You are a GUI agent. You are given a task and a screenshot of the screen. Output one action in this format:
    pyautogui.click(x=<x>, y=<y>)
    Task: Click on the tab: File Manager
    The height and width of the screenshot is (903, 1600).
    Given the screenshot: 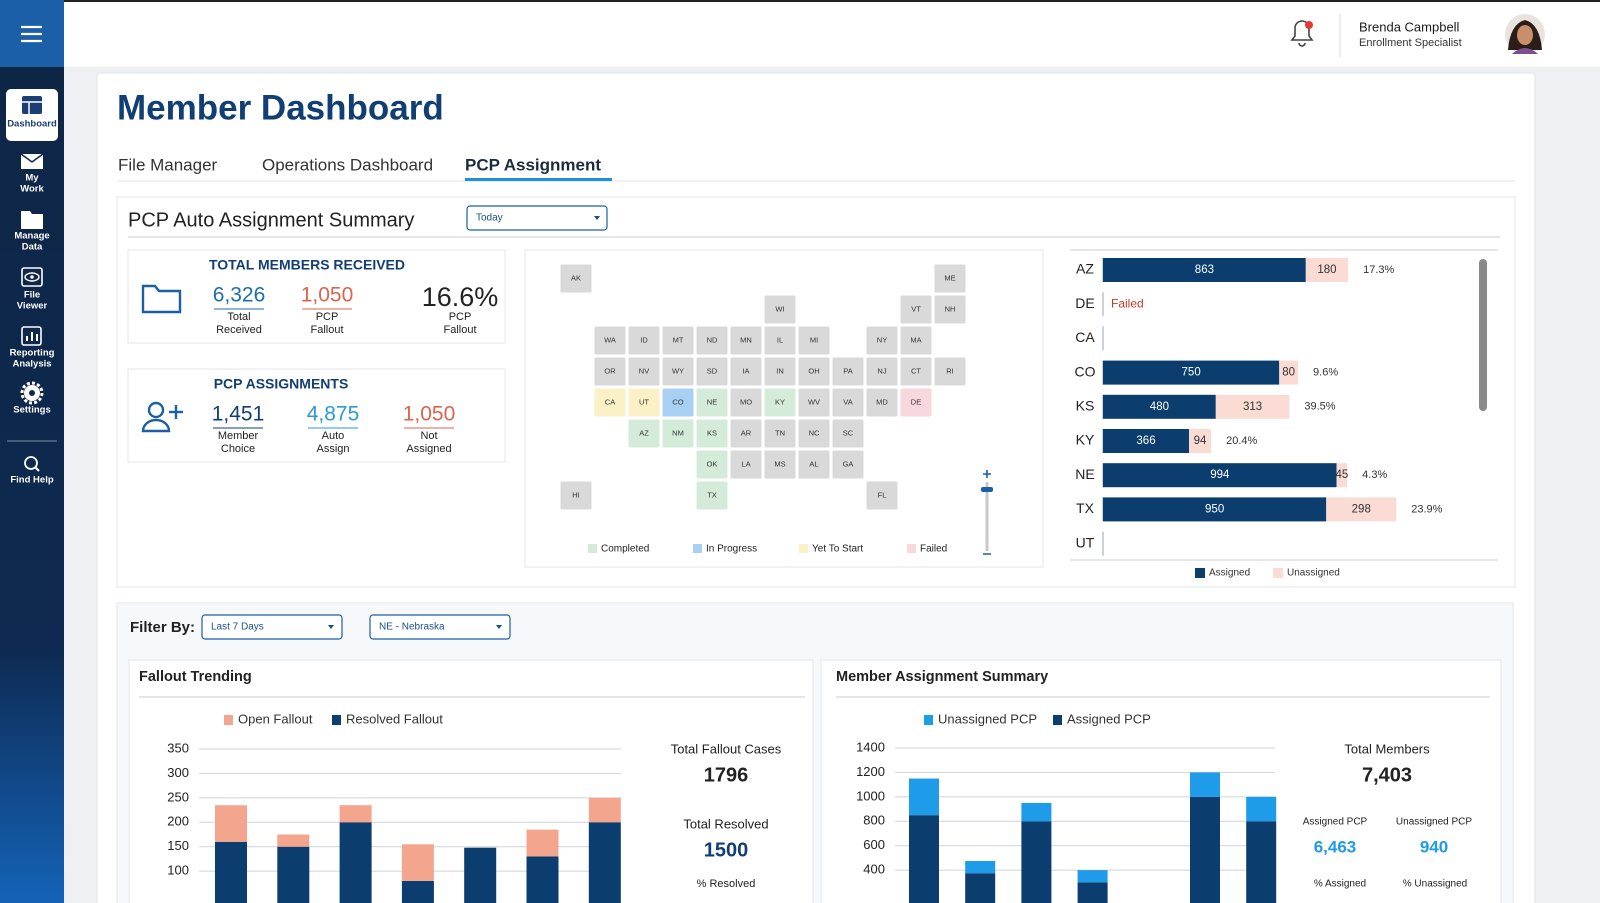 What is the action you would take?
    pyautogui.click(x=168, y=164)
    